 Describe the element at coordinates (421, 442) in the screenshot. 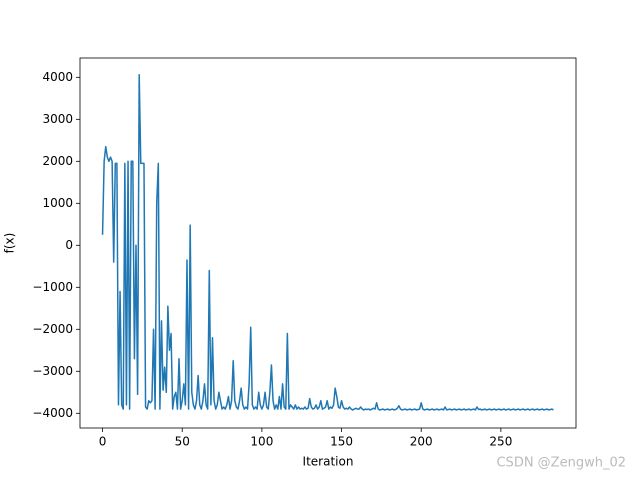

I see `x-tick-label: 200` at that location.